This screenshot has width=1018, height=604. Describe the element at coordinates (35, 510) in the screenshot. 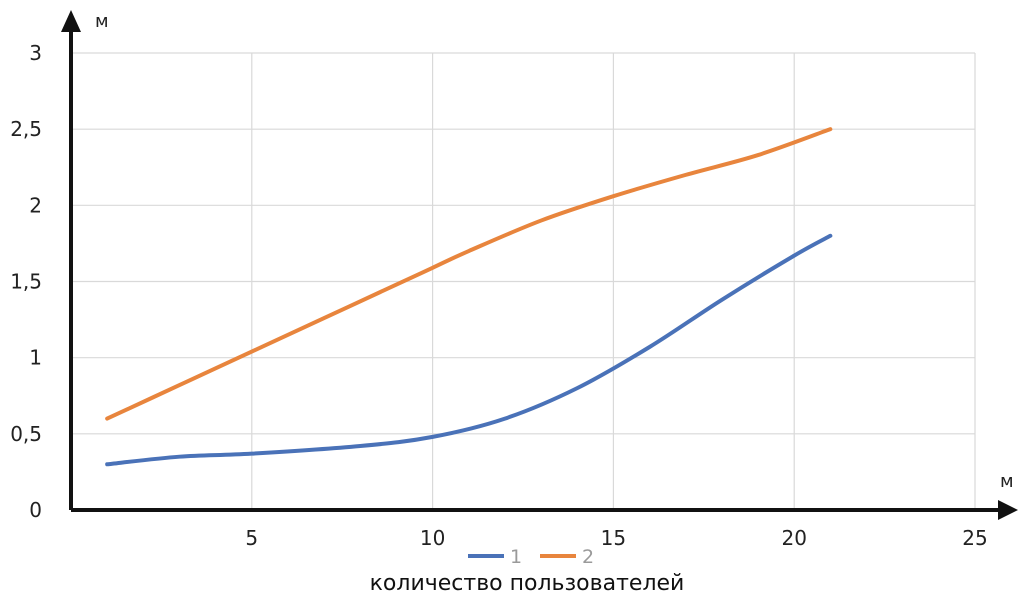

I see `y-tick-label: 0` at that location.